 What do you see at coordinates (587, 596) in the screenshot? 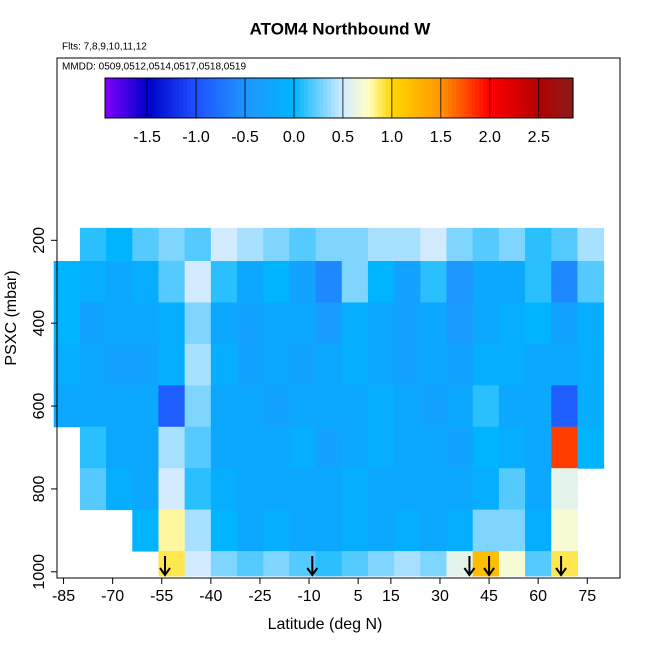
I see `x-tick-label: 75` at bounding box center [587, 596].